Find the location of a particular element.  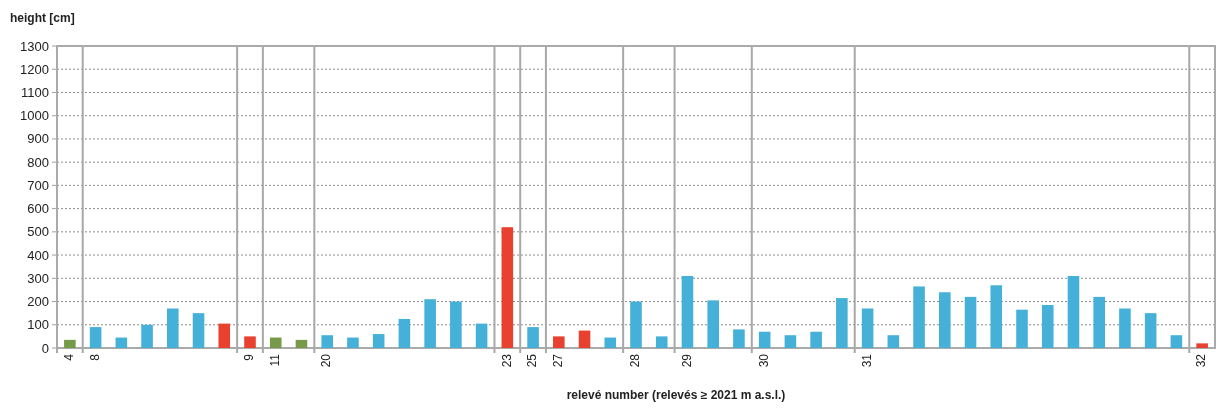

x-tick-label: 11 is located at coordinates (274, 360).